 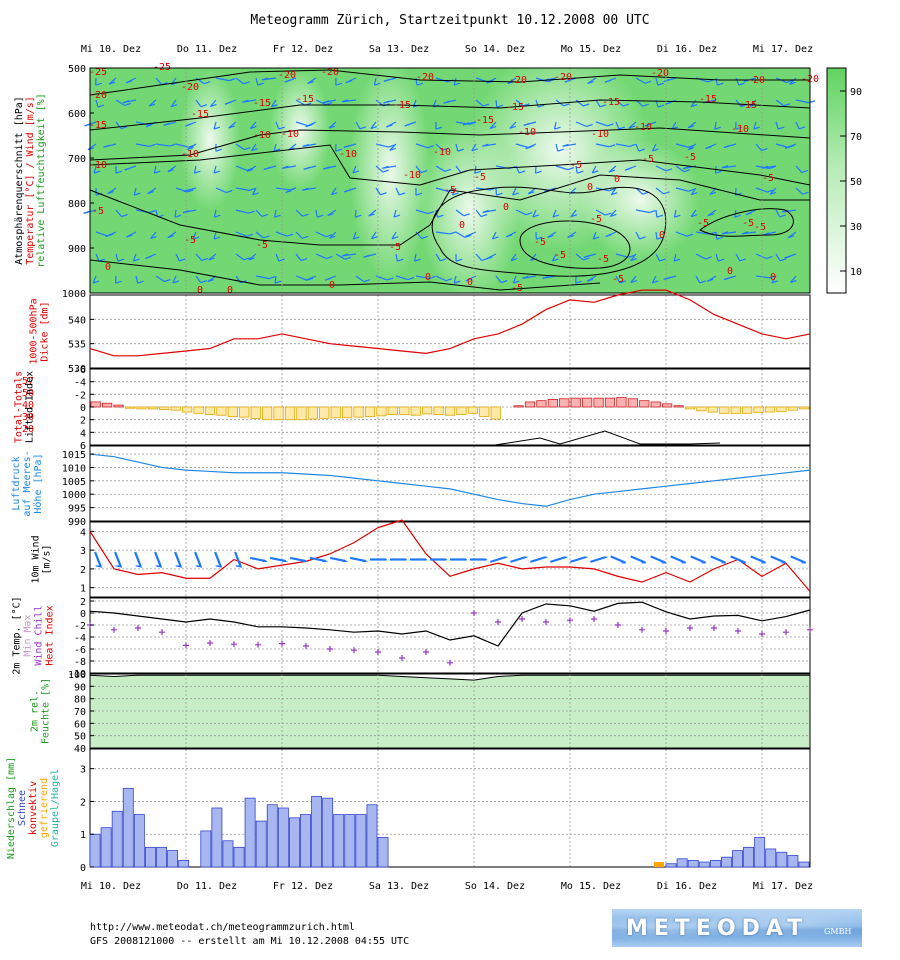 I want to click on meteodat-logo: METEODAT GMBH, so click(x=737, y=928).